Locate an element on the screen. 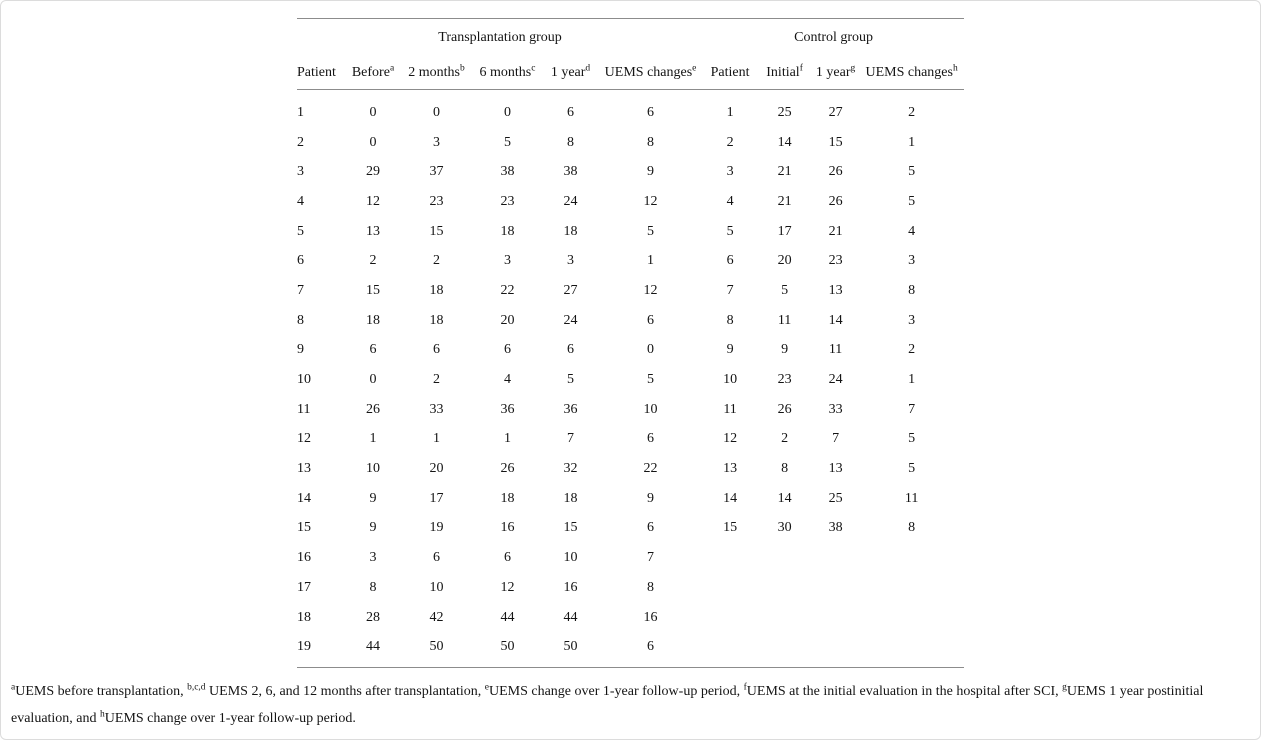 The width and height of the screenshot is (1261, 740). column-header: Patient is located at coordinates (730, 73).